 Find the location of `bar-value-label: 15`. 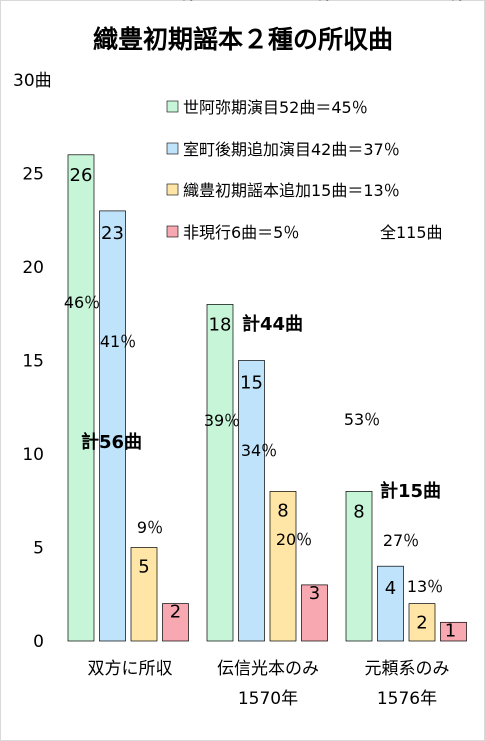

bar-value-label: 15 is located at coordinates (251, 383).